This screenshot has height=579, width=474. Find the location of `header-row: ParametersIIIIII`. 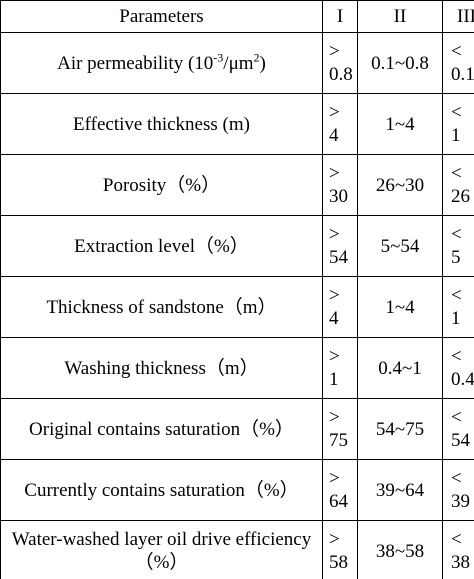

header-row: ParametersIIIIII is located at coordinates (237, 16).